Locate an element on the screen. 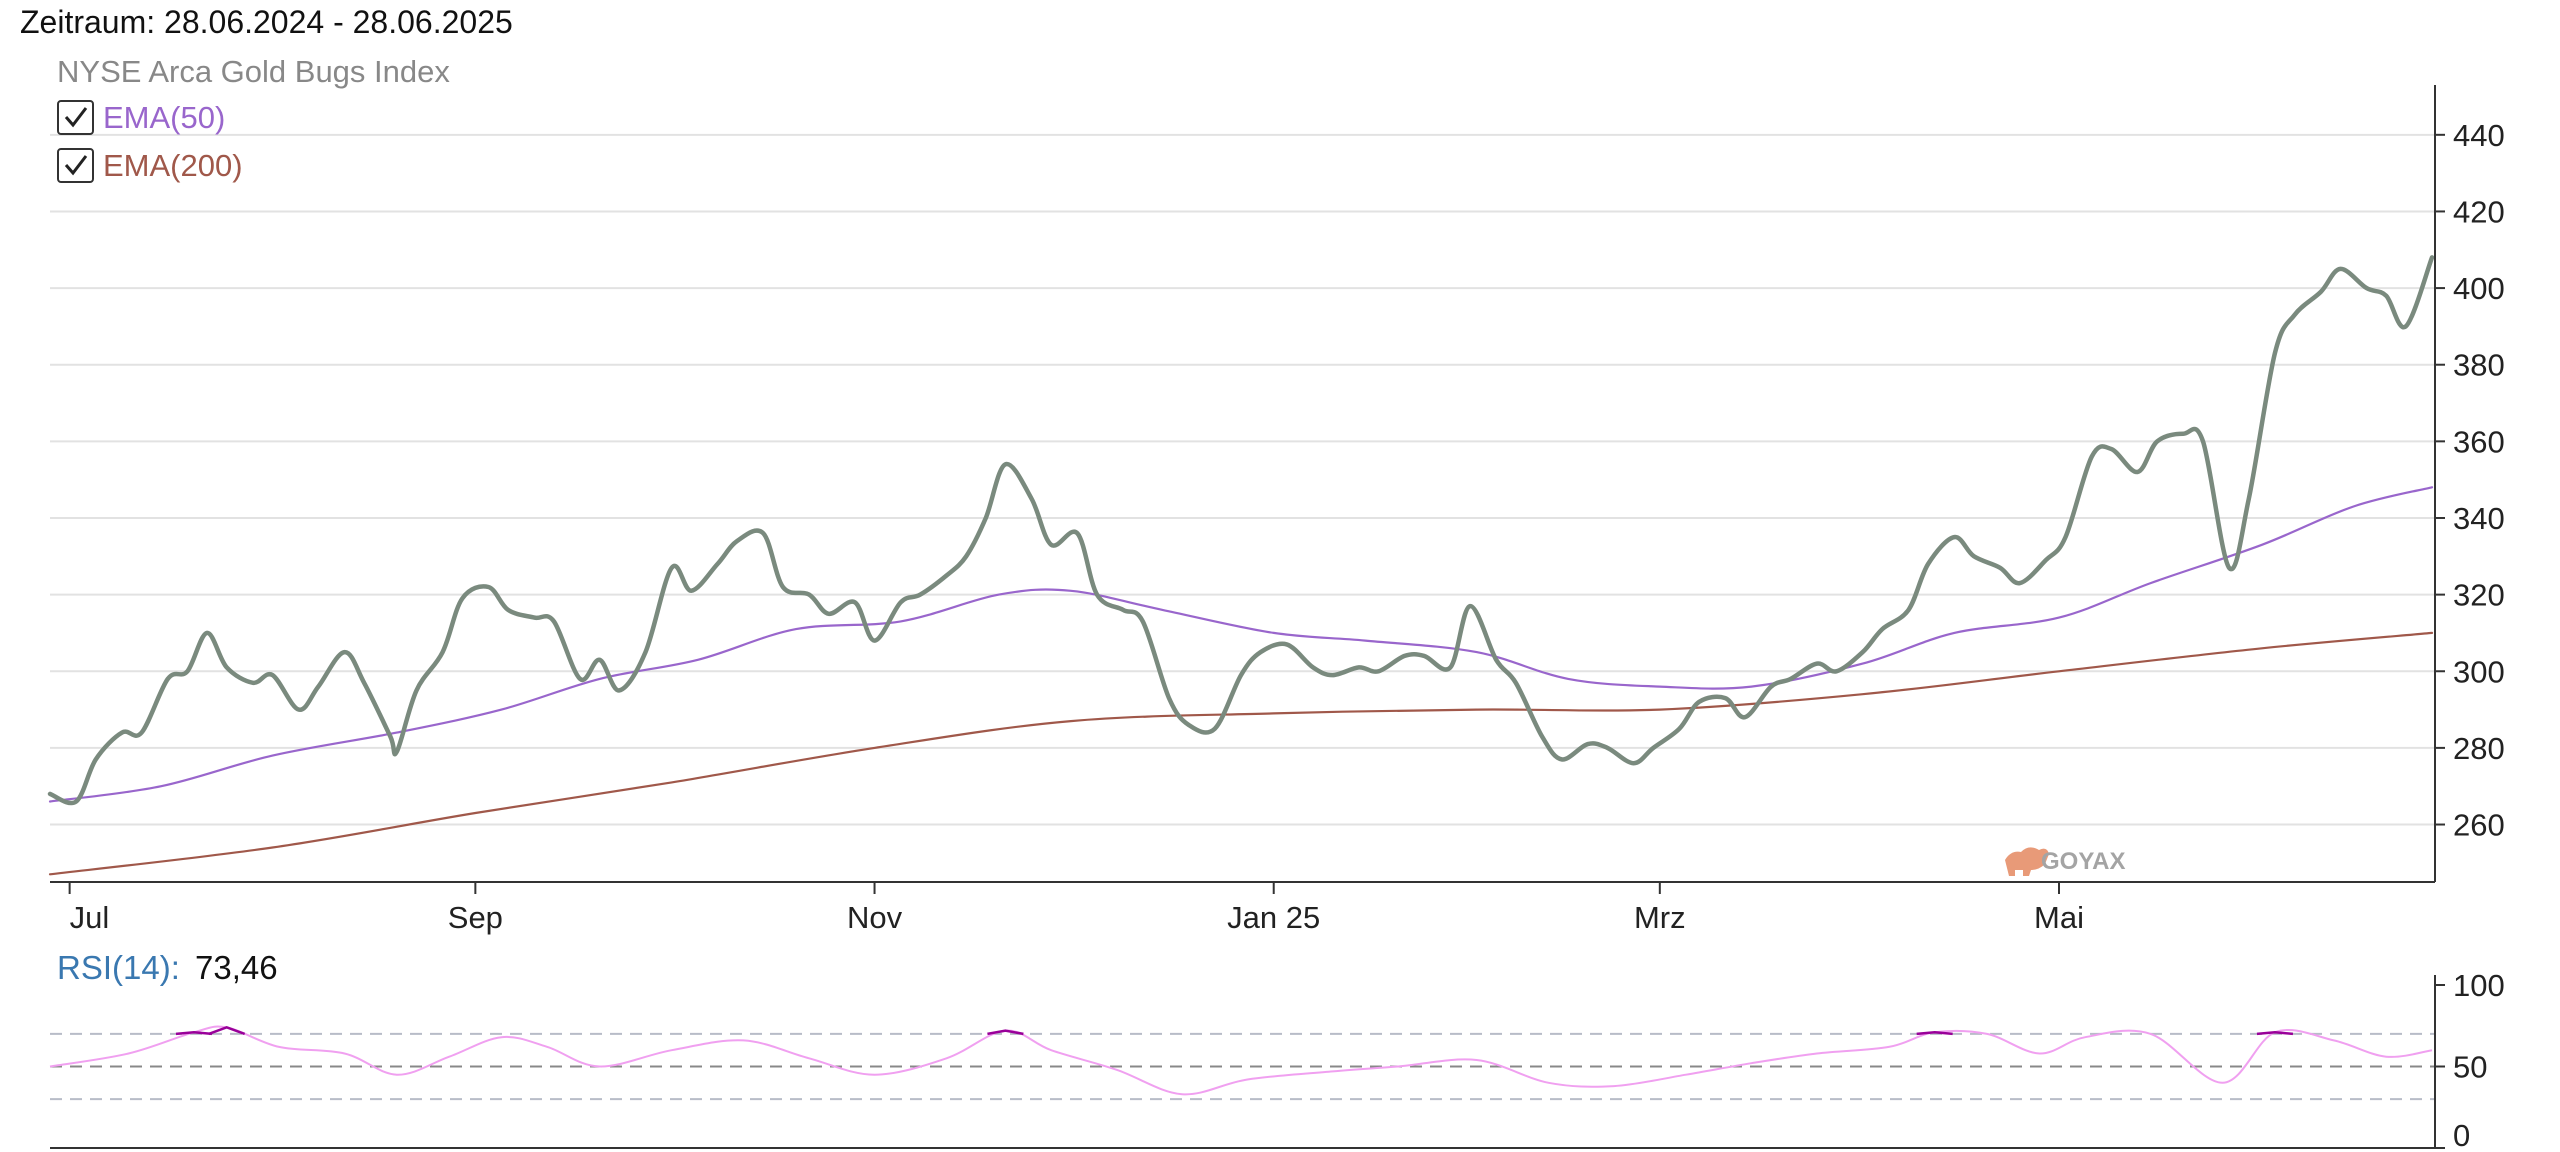 The width and height of the screenshot is (2560, 1152). y-tick-label: 380 is located at coordinates (2479, 365).